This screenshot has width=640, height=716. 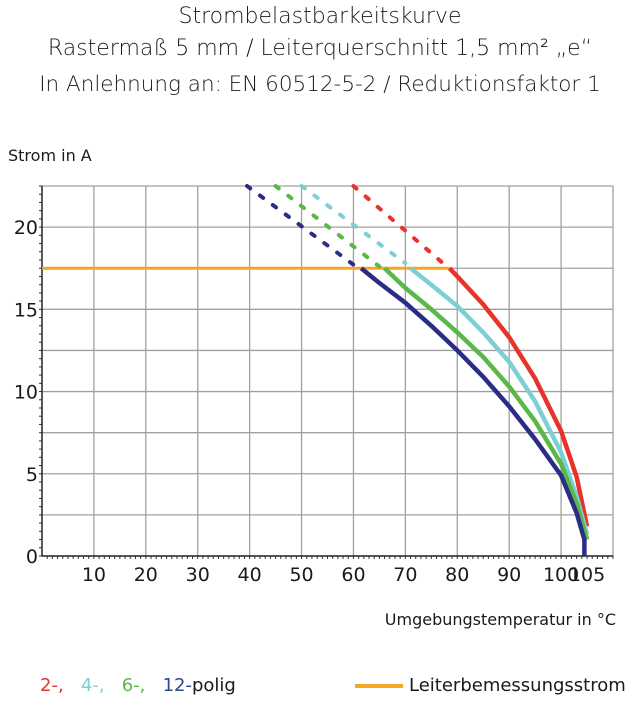 I want to click on series-6-line, so click(x=486, y=403).